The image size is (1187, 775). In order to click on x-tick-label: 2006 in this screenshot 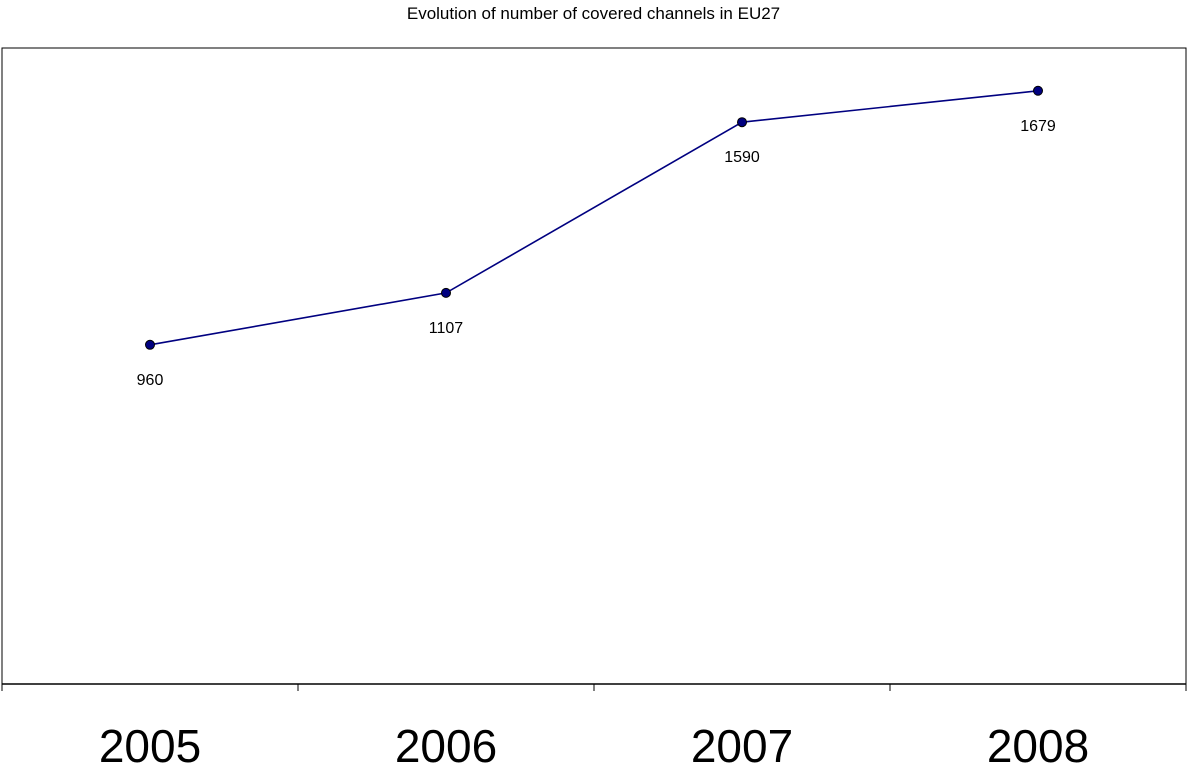, I will do `click(446, 746)`.